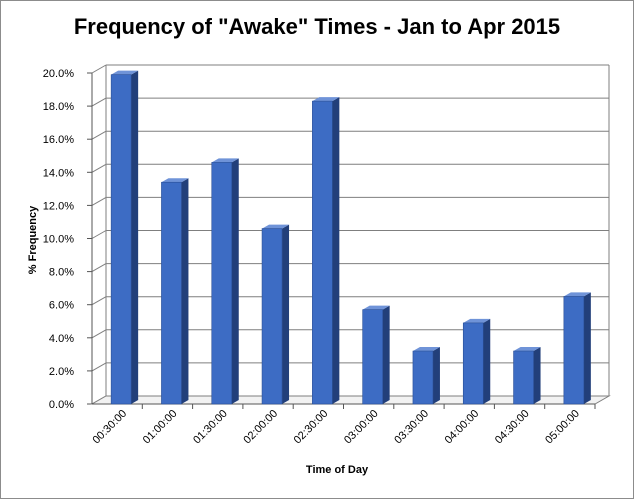 Image resolution: width=634 pixels, height=499 pixels. I want to click on y-tick-label: 12.0%, so click(58, 206).